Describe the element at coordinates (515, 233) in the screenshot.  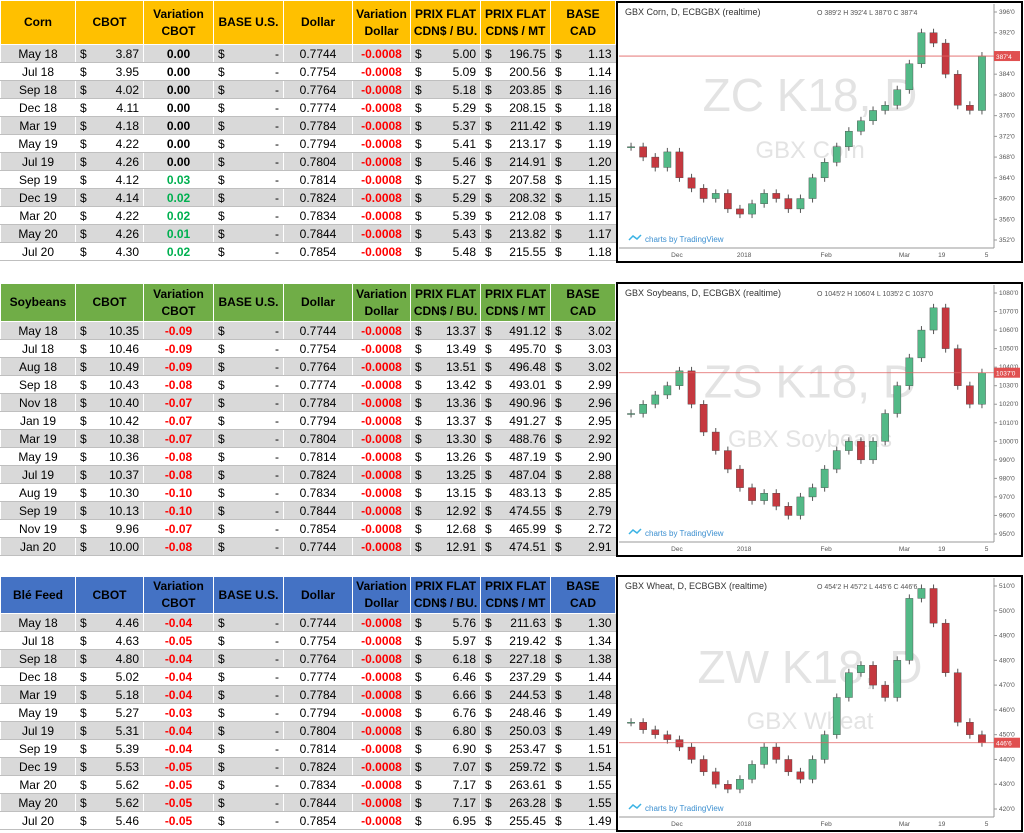
I see `money-cell: $213.82` at that location.